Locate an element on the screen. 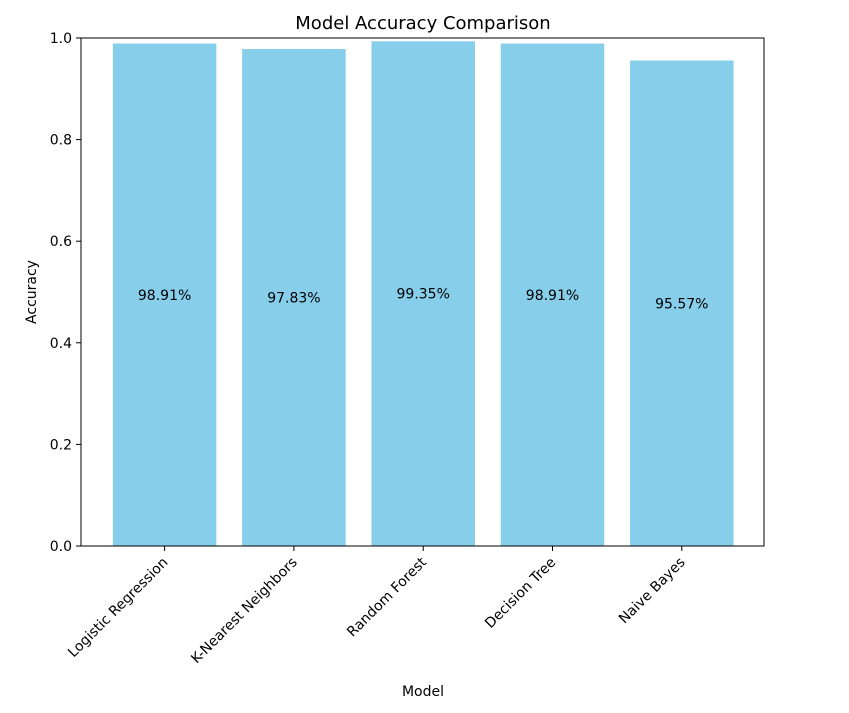 This screenshot has height=713, width=849. y-tick-label-3: 0.6 is located at coordinates (61, 242).